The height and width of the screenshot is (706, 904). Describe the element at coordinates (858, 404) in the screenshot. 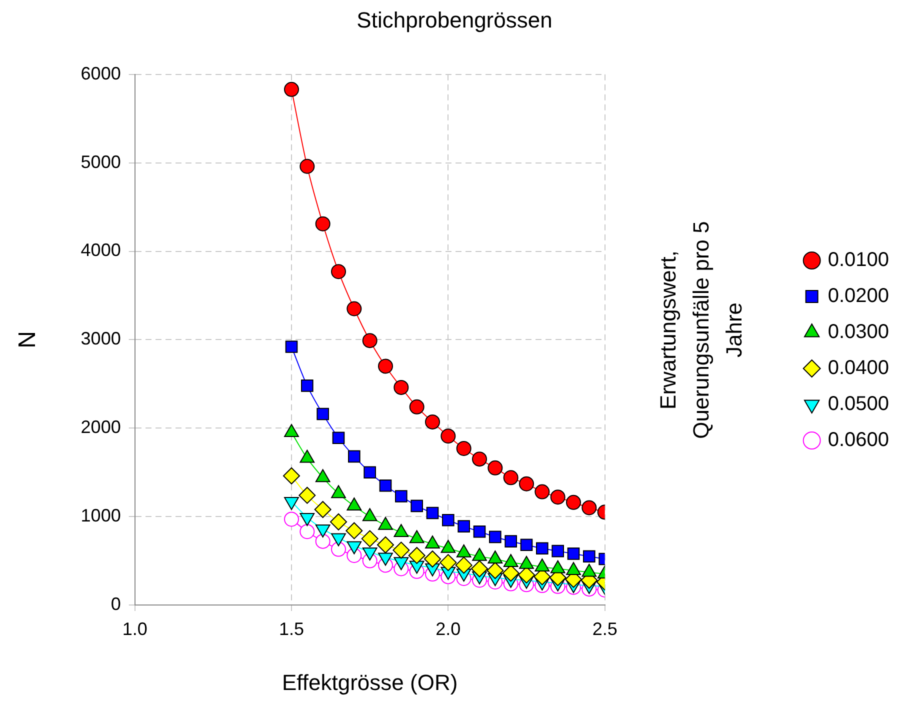

I see `legend-label: 0.0500` at that location.